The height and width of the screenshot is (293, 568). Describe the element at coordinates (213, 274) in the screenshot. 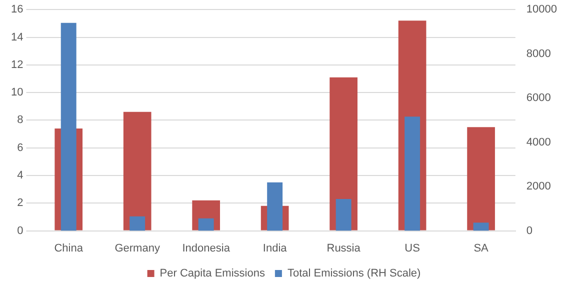

I see `legend-label: Per Capita Emissions` at that location.